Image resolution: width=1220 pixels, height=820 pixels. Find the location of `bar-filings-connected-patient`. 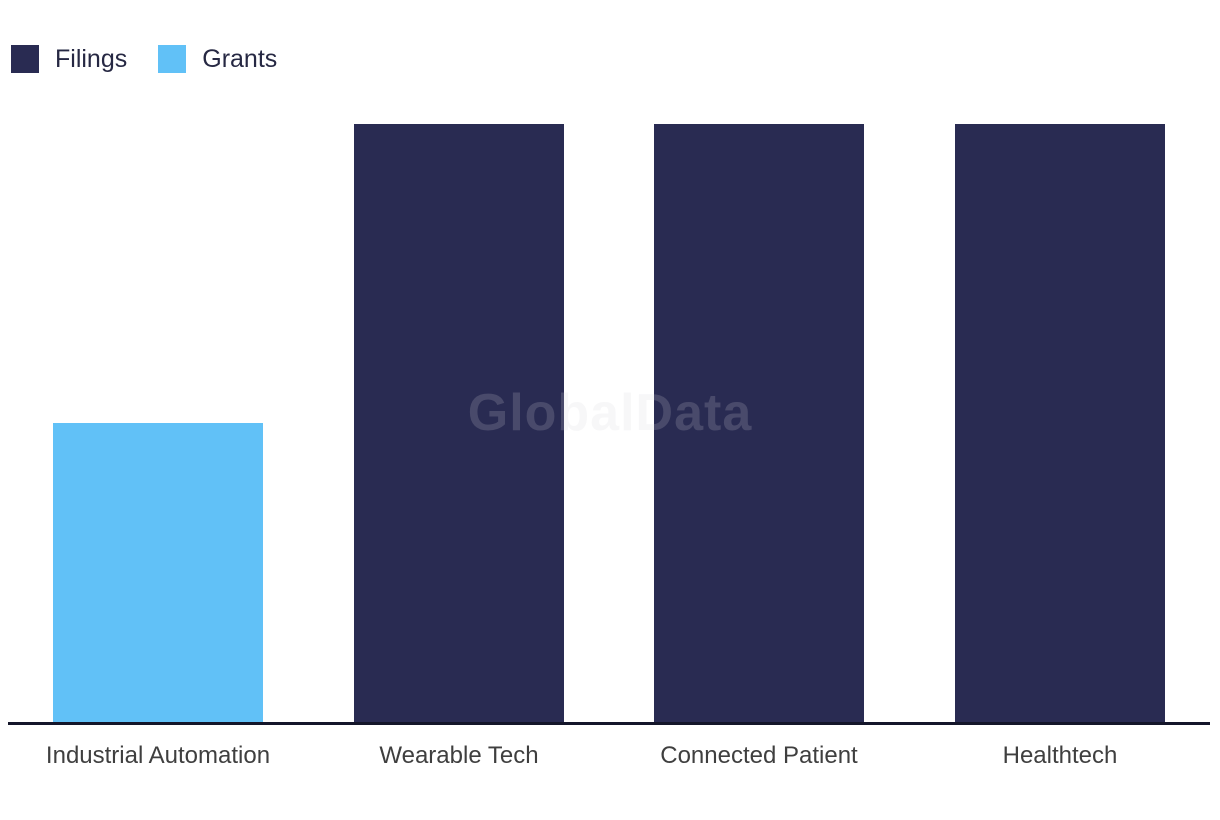

bar-filings-connected-patient is located at coordinates (759, 423).